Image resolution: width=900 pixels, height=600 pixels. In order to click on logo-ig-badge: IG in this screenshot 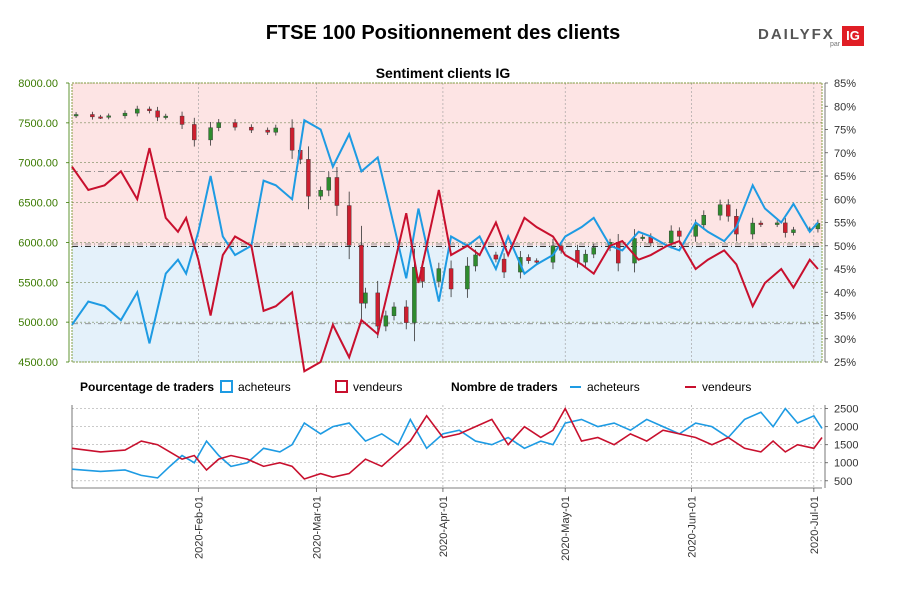, I will do `click(853, 36)`.